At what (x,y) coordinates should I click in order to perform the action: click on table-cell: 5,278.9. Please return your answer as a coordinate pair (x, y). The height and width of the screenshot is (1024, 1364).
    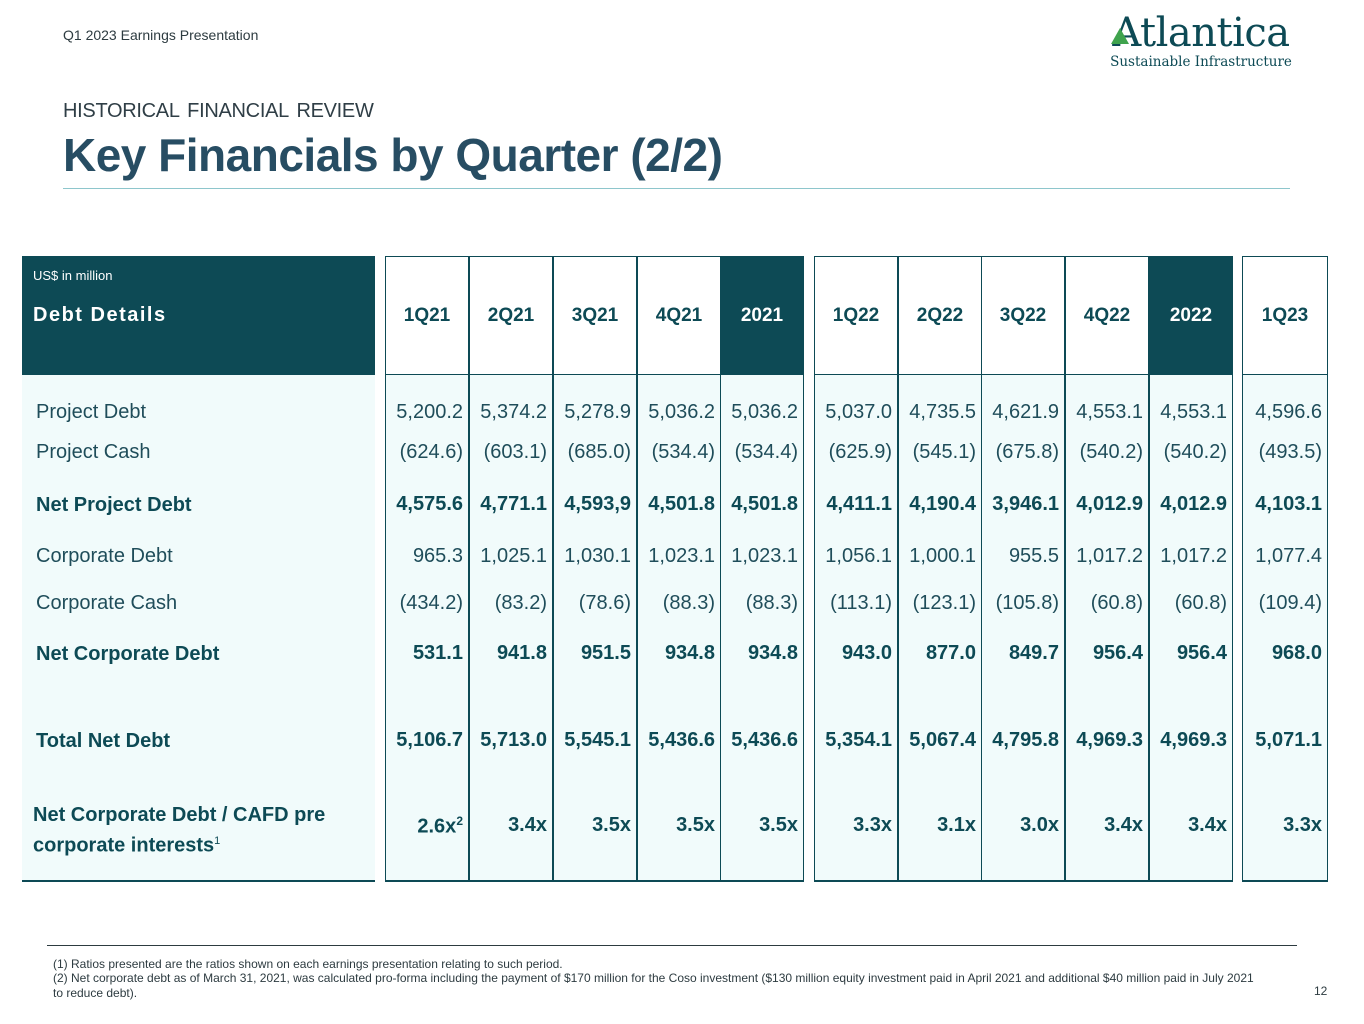
    Looking at the image, I should click on (597, 412).